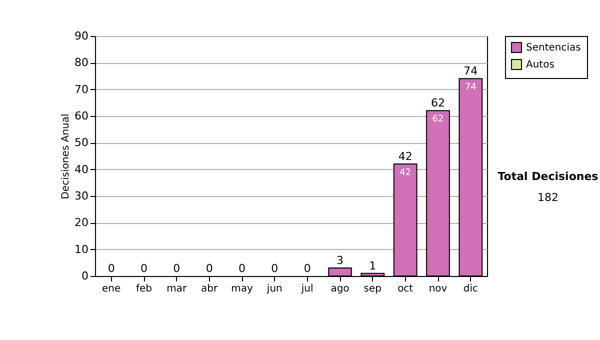  What do you see at coordinates (177, 289) in the screenshot?
I see `x-tick-label: mar` at bounding box center [177, 289].